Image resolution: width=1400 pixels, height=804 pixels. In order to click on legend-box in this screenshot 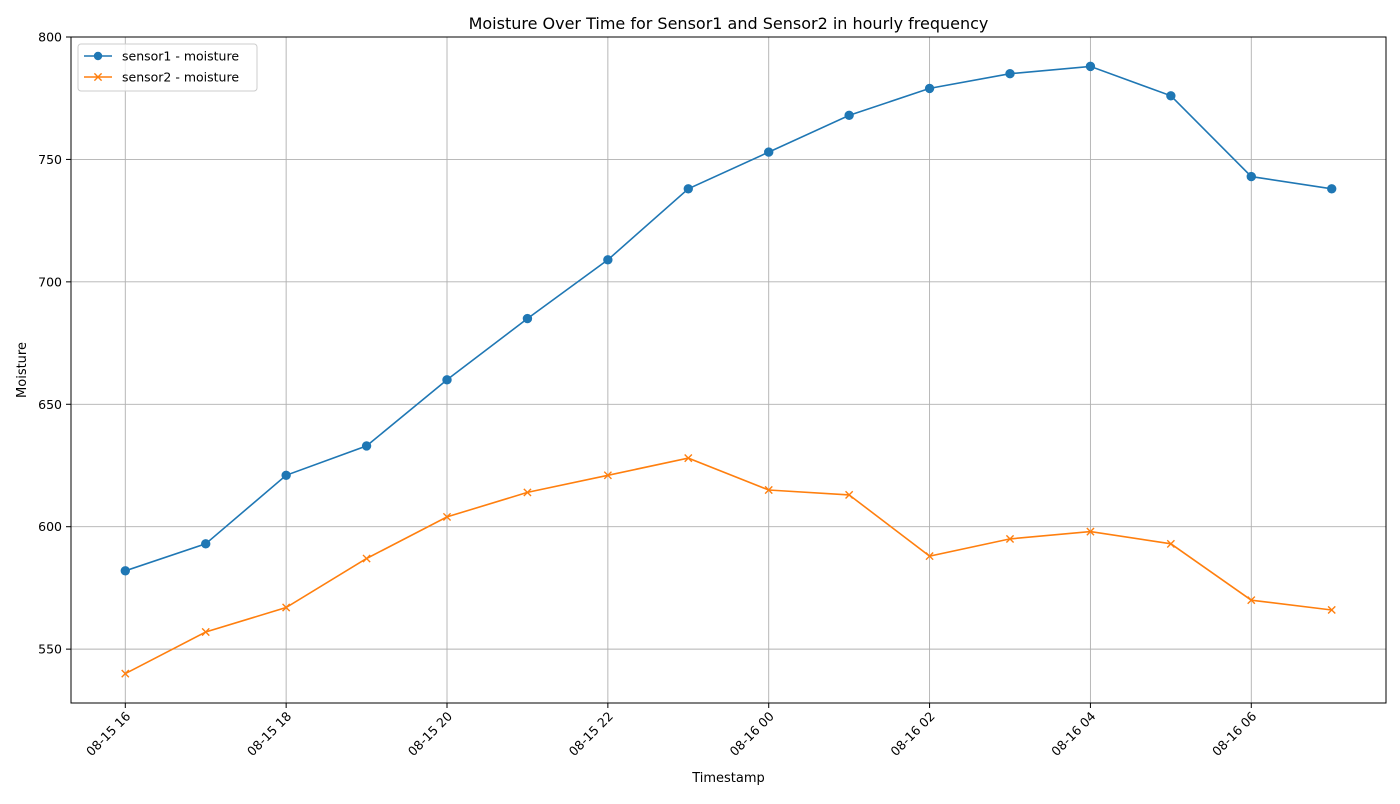, I will do `click(167, 67)`.